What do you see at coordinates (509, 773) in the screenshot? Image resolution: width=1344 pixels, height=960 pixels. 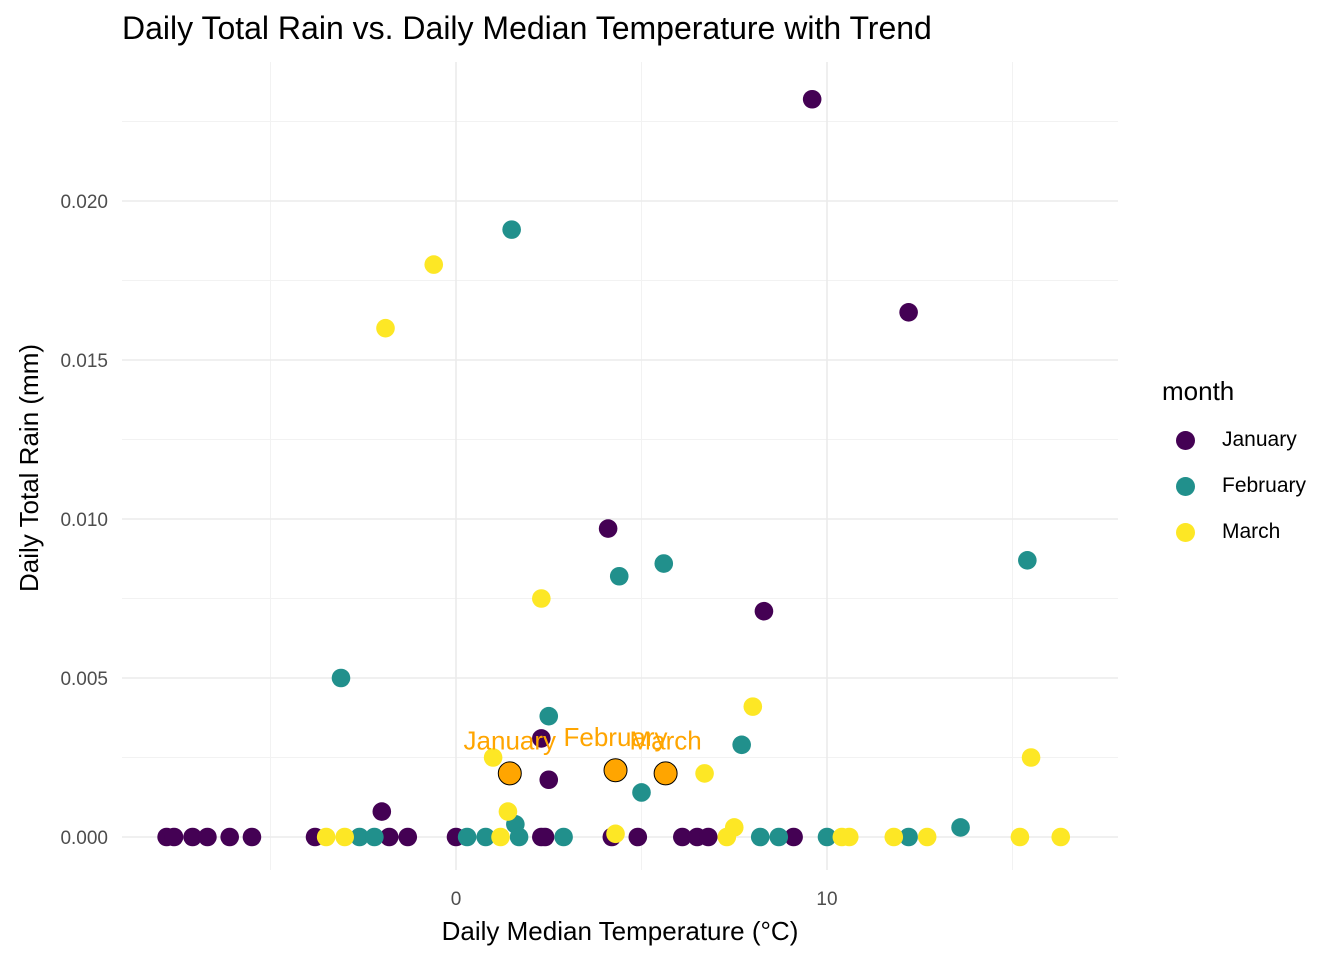 I see `trend-point-january` at bounding box center [509, 773].